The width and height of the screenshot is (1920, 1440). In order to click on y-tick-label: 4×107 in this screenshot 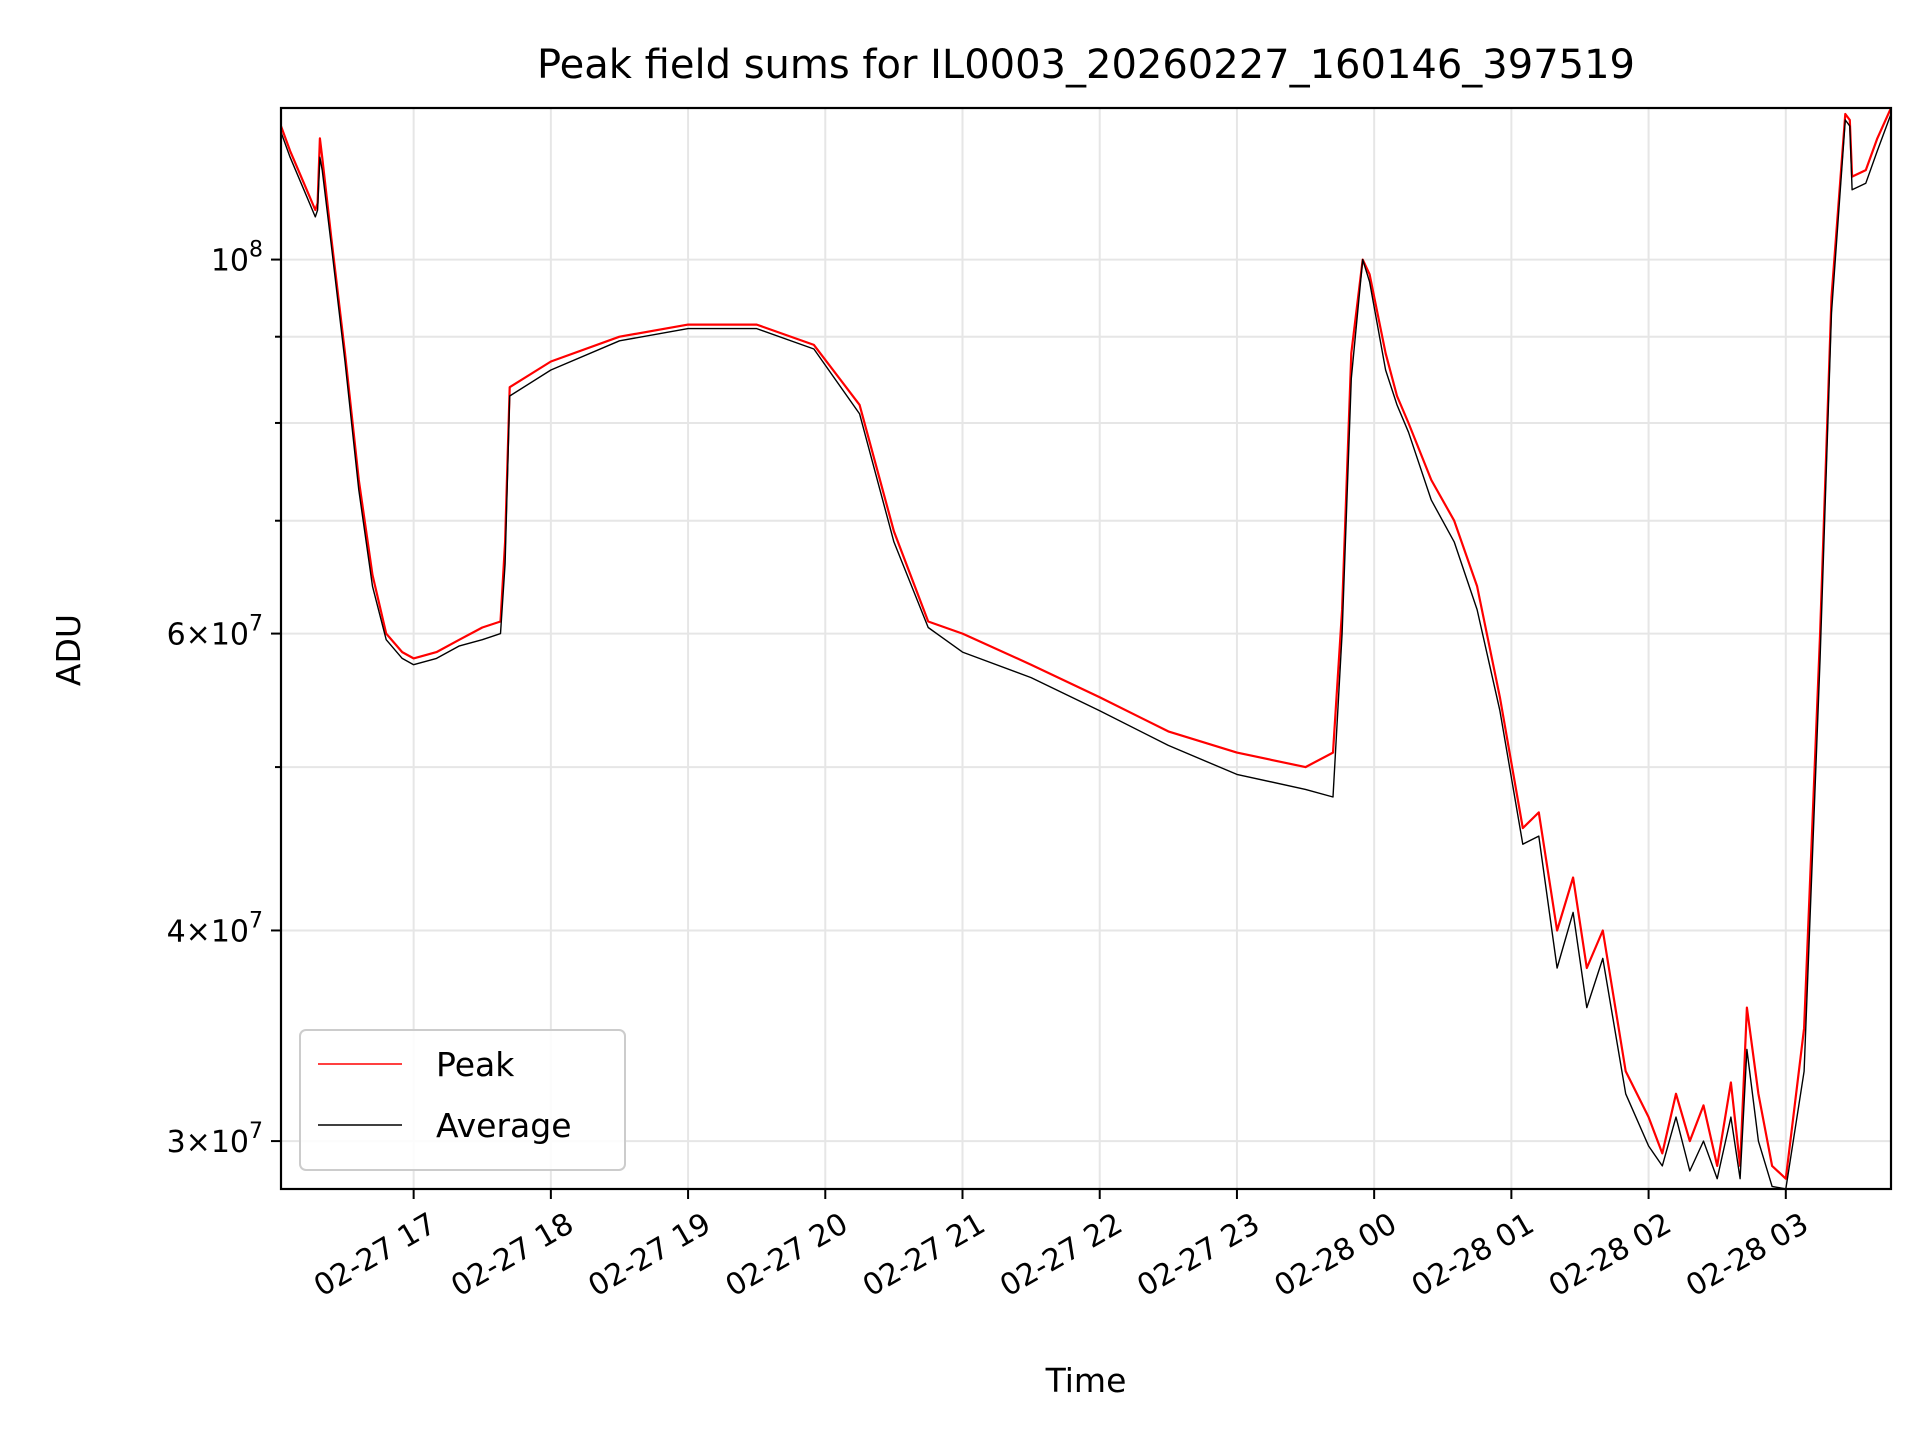, I will do `click(215, 928)`.